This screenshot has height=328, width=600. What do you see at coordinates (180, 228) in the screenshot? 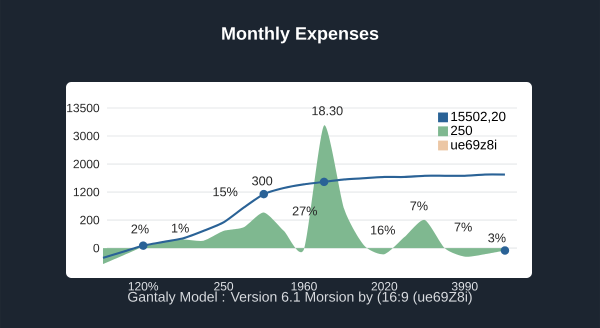
I see `annotation: 1%` at bounding box center [180, 228].